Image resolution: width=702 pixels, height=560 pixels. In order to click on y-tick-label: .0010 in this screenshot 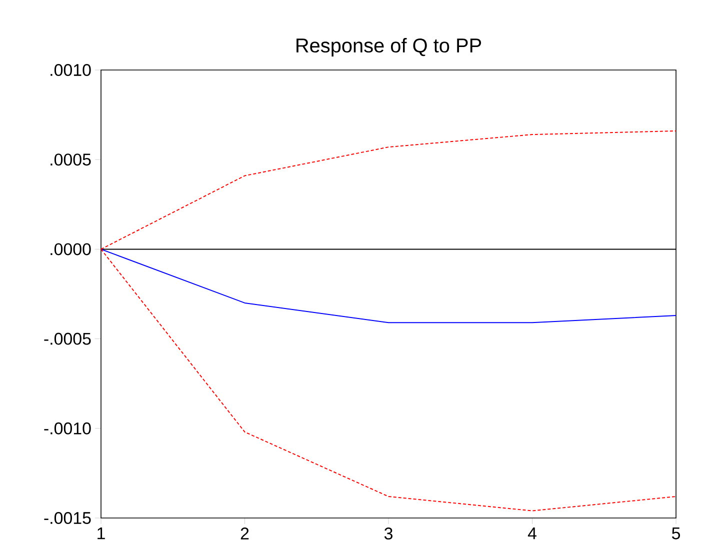, I will do `click(70, 70)`.